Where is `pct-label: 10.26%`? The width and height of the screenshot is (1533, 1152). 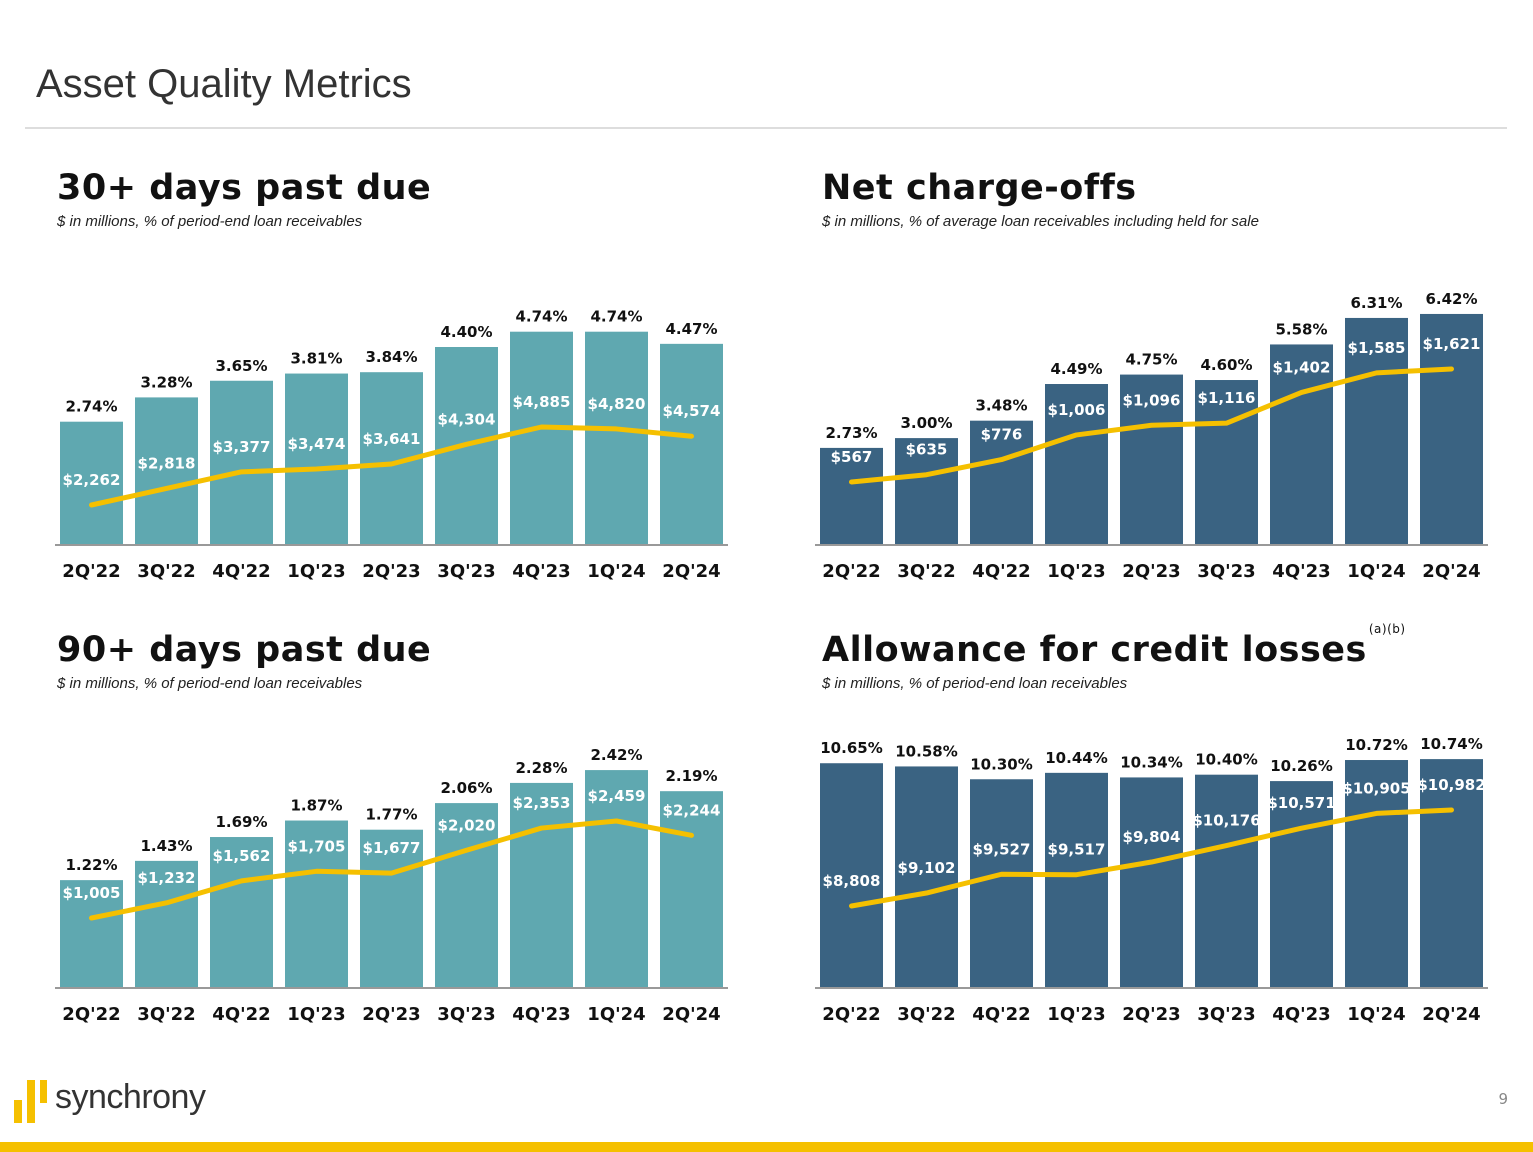
pct-label: 10.26% is located at coordinates (1301, 766).